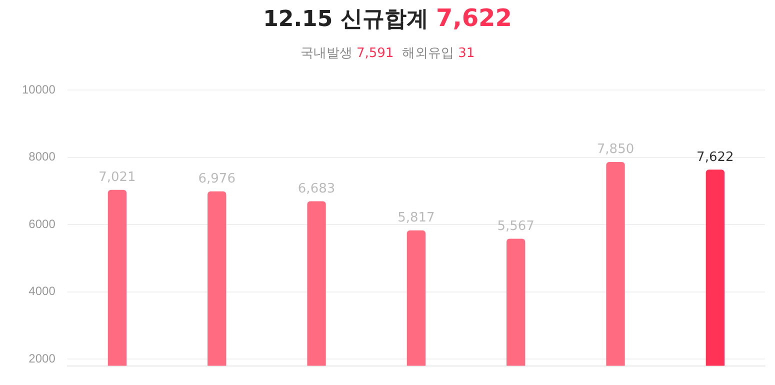  I want to click on y-tick-label: 2000, so click(42, 358).